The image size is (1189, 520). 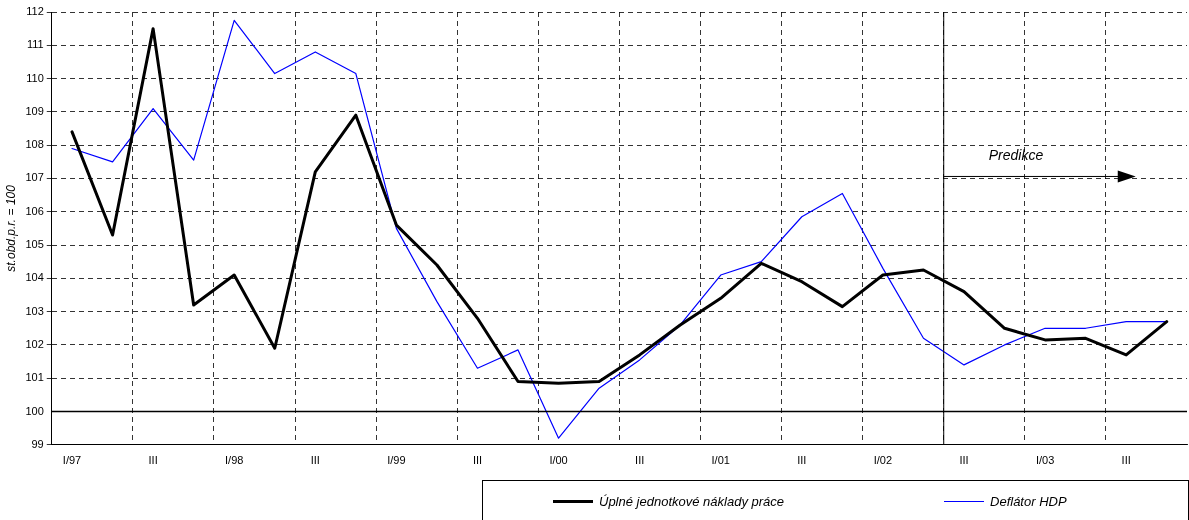 What do you see at coordinates (720, 460) in the screenshot?
I see `x-tick-label: I/01` at bounding box center [720, 460].